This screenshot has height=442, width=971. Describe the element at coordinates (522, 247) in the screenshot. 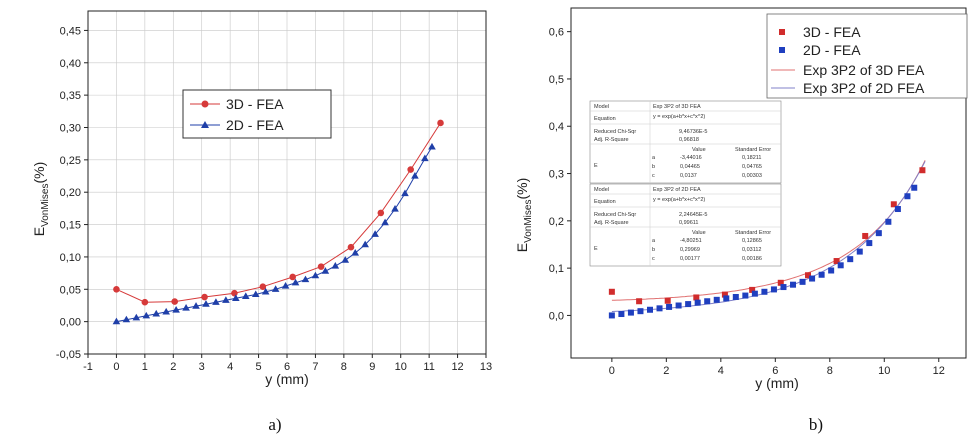

I see `y-axis-label-main: E` at that location.